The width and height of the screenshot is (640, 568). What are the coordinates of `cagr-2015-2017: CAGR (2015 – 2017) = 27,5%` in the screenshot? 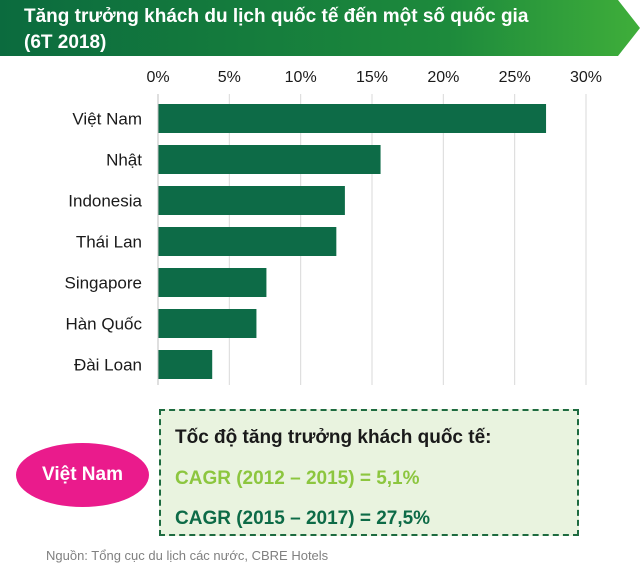 It's located at (303, 518).